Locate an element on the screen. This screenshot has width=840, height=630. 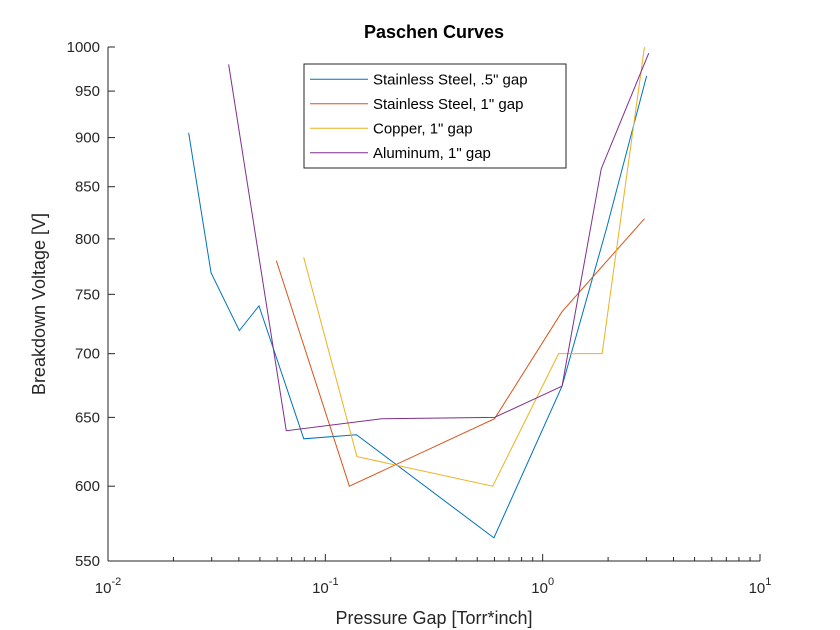
x-axis-title: Pressure Gap [Torr*inch] is located at coordinates (433, 618).